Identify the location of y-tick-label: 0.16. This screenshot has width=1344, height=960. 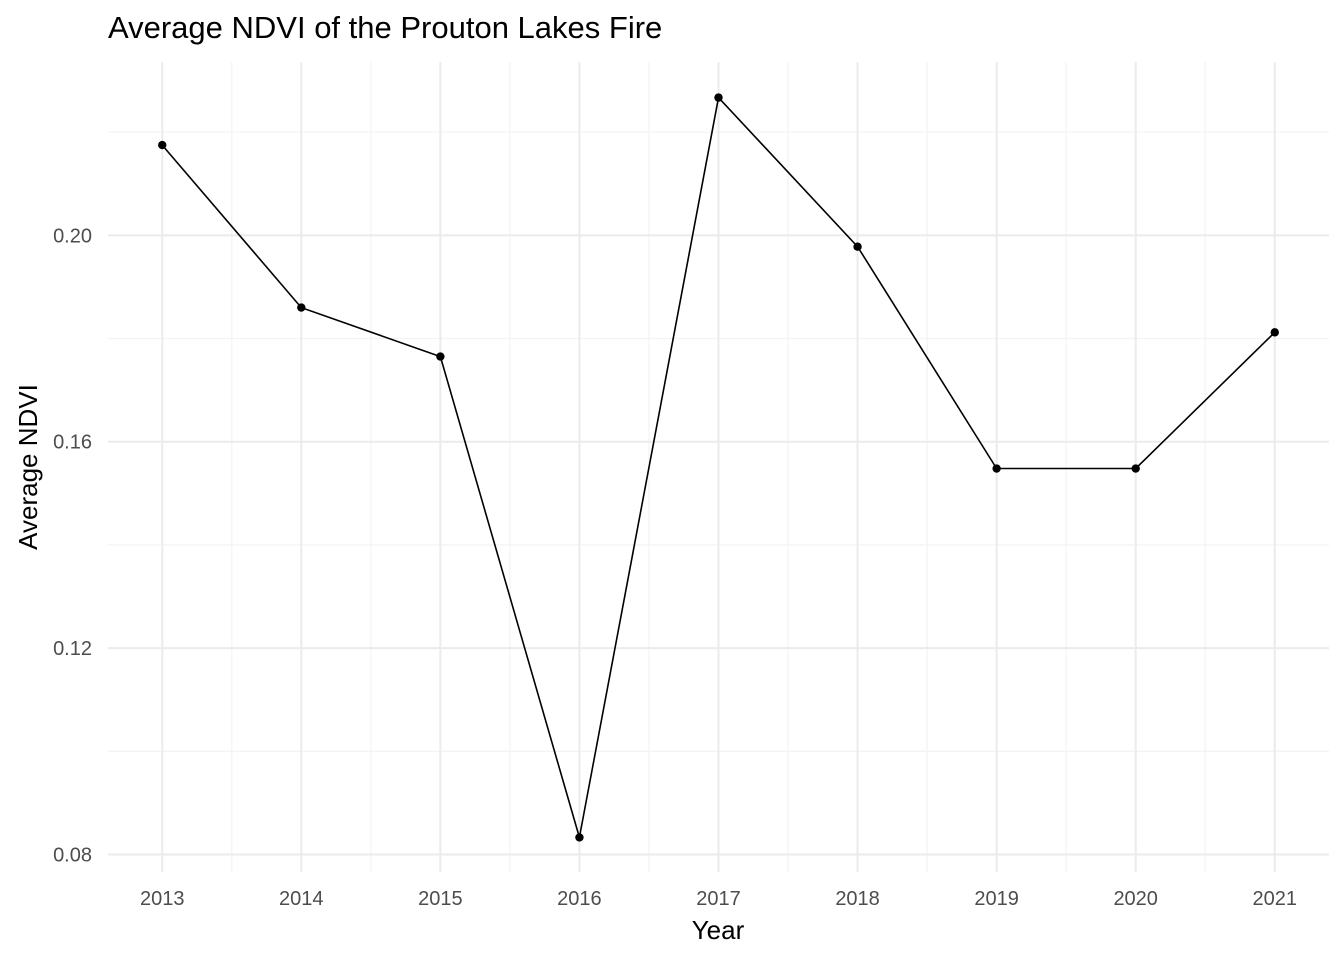
(72, 443).